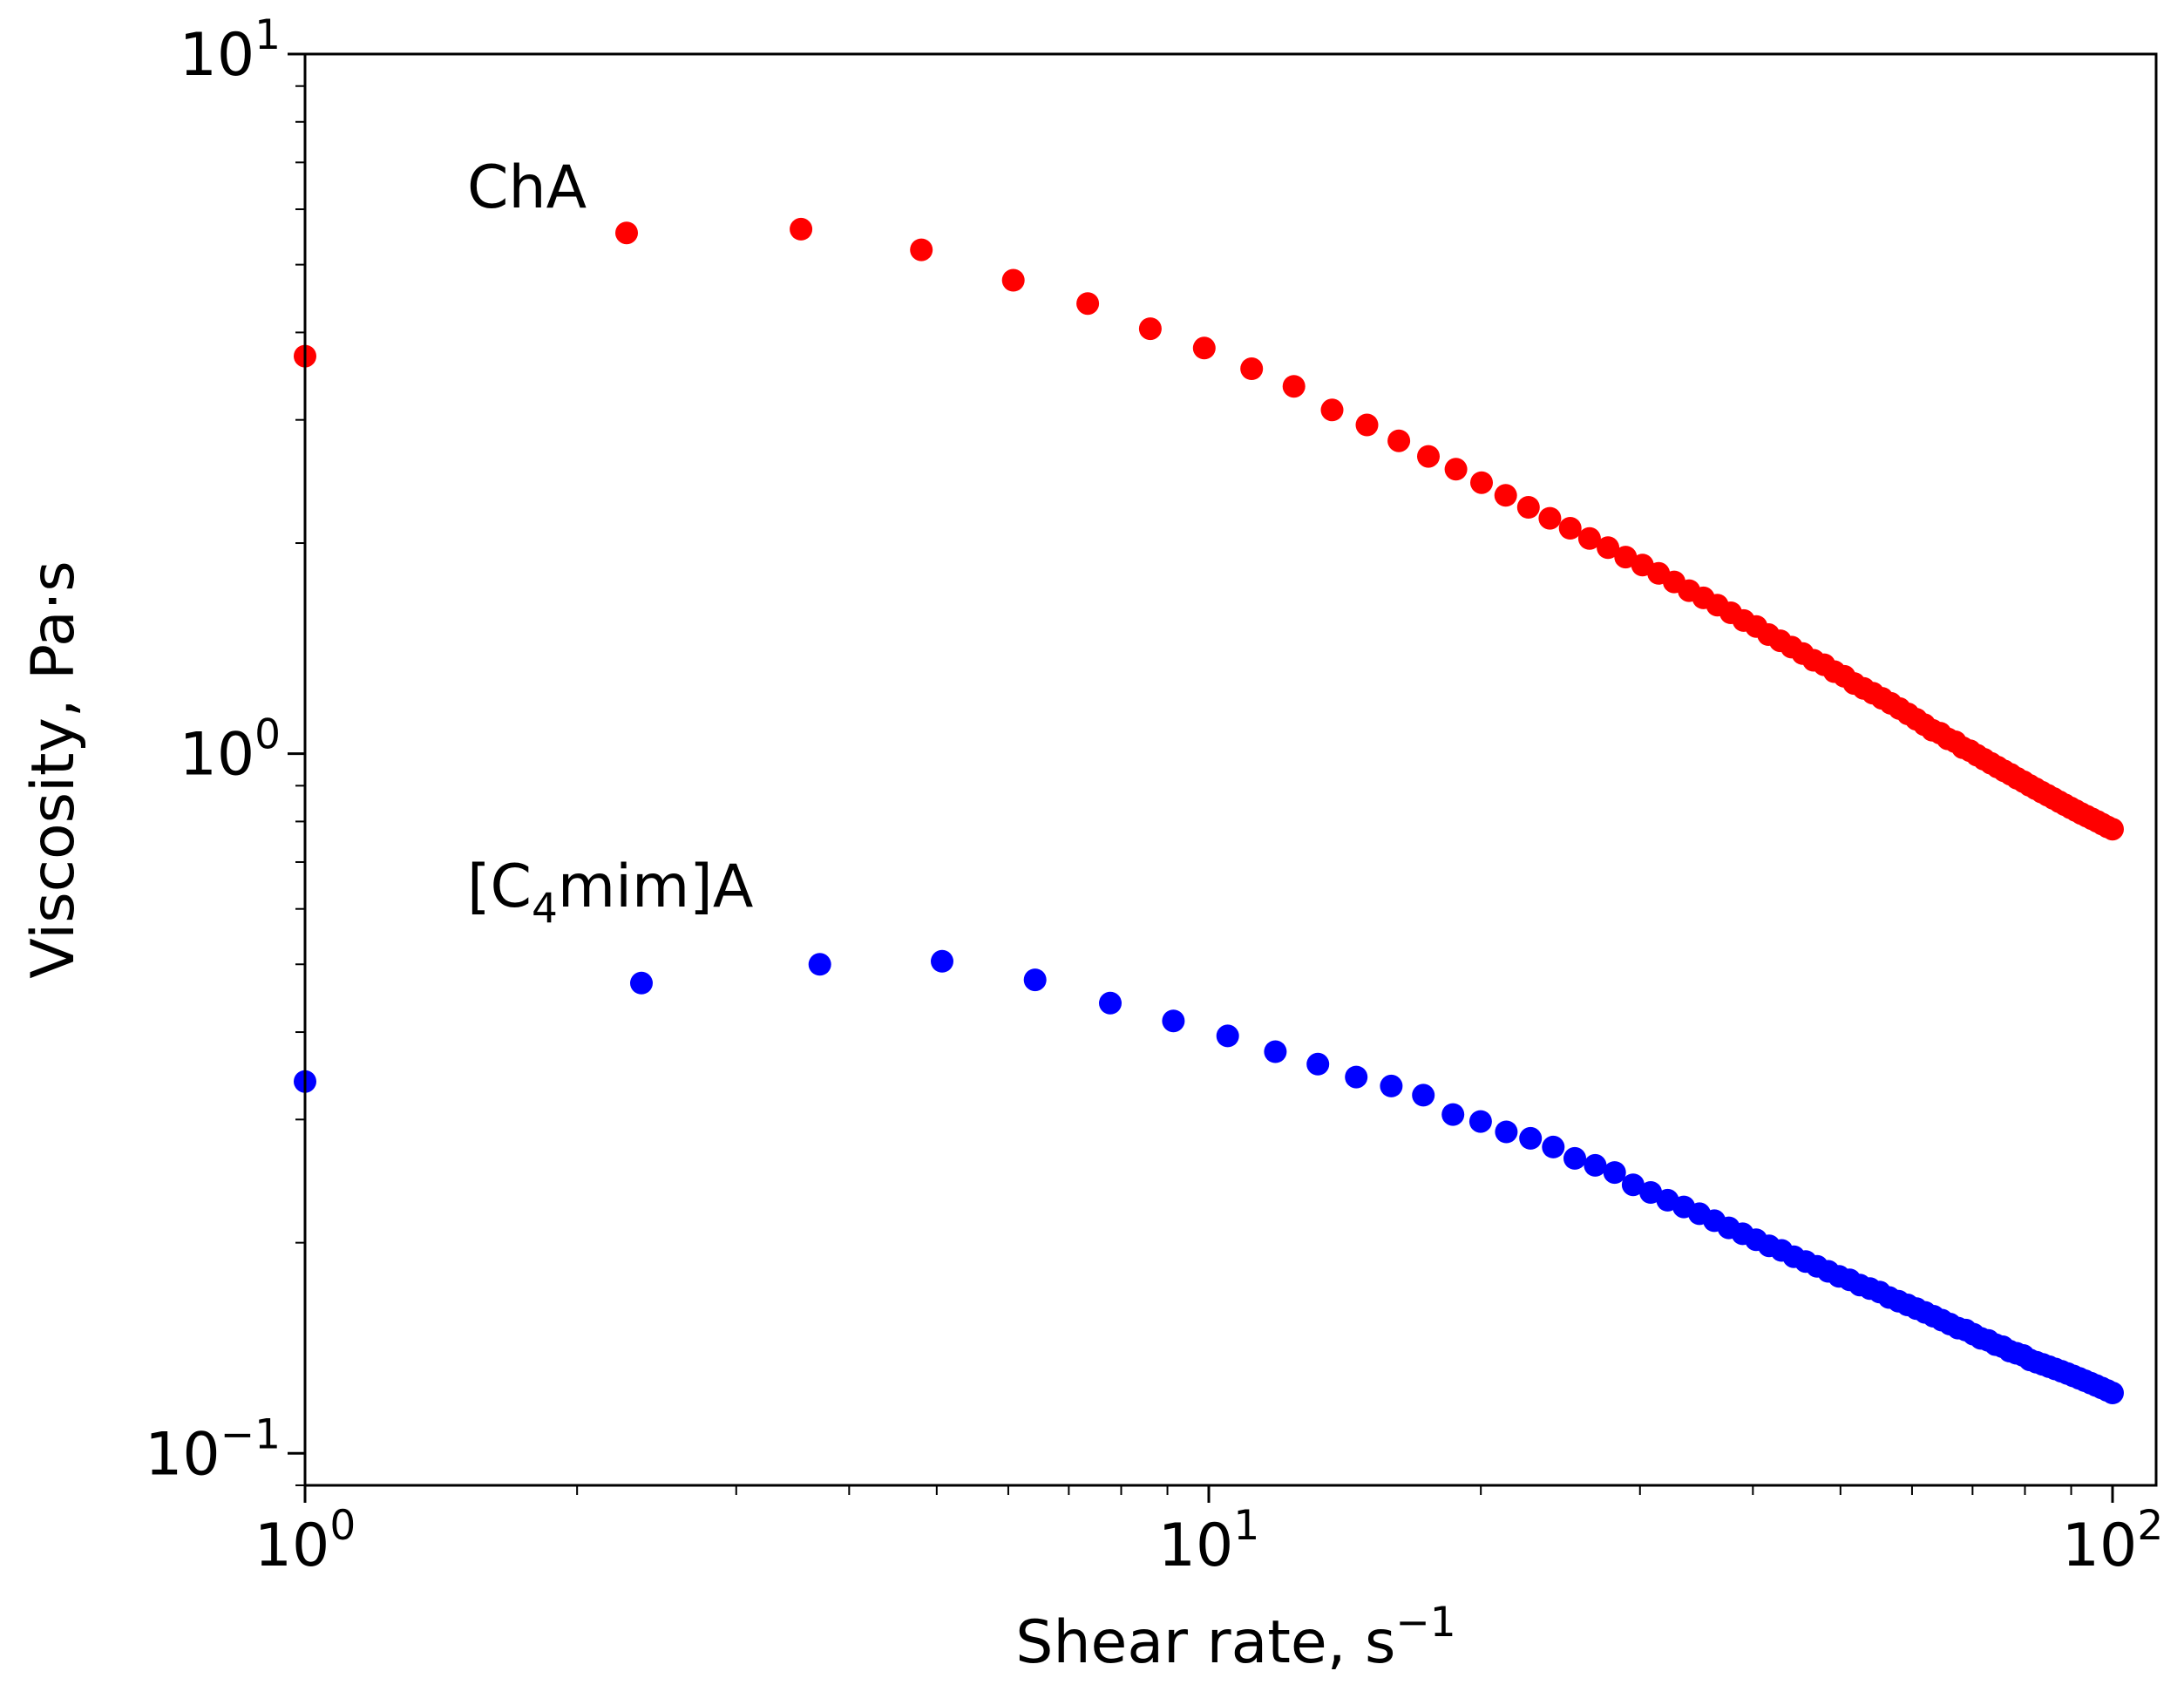 Image resolution: width=2184 pixels, height=1705 pixels. I want to click on annotation-c4mima: [C4mim]A, so click(610, 892).